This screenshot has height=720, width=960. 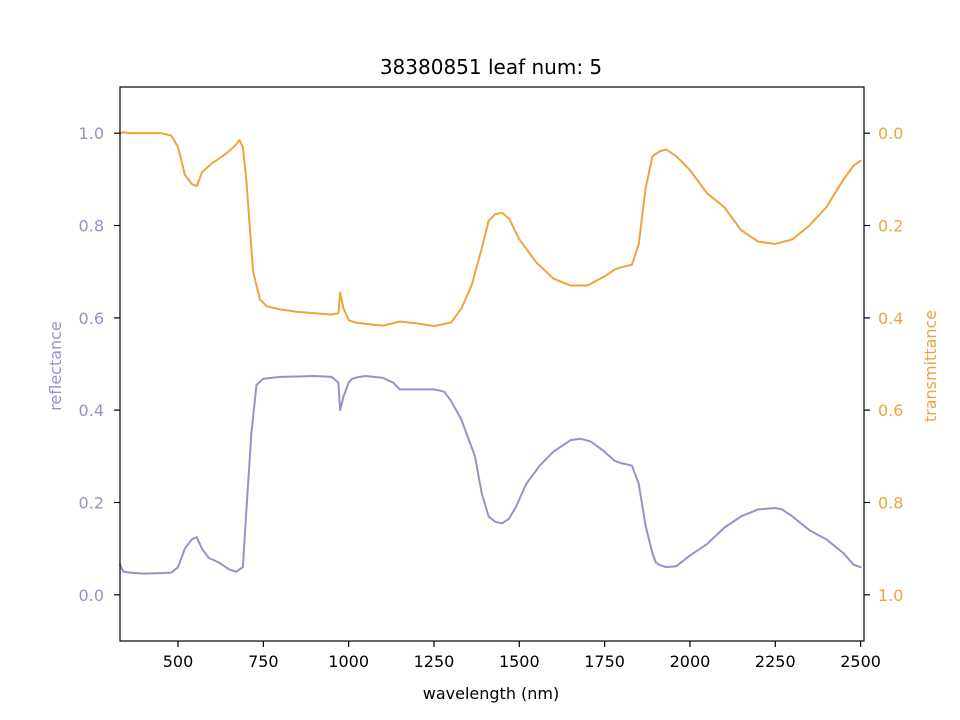 I want to click on x-axis-label: wavelength (nm), so click(x=491, y=693).